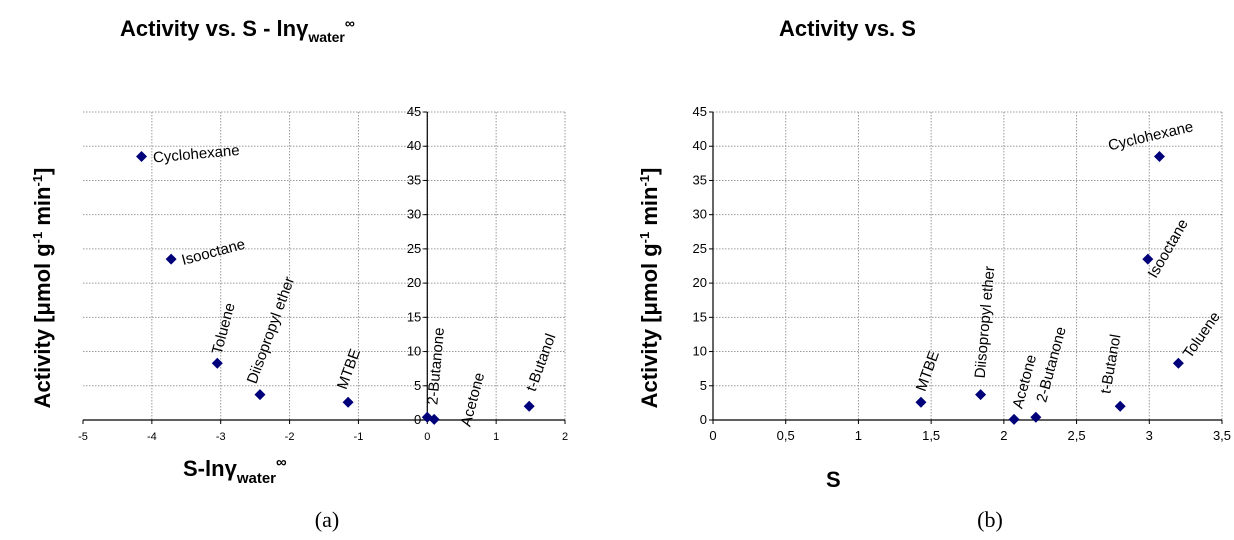  I want to click on chart-a-title: Activity vs. S - lnγwater∞, so click(237, 30).